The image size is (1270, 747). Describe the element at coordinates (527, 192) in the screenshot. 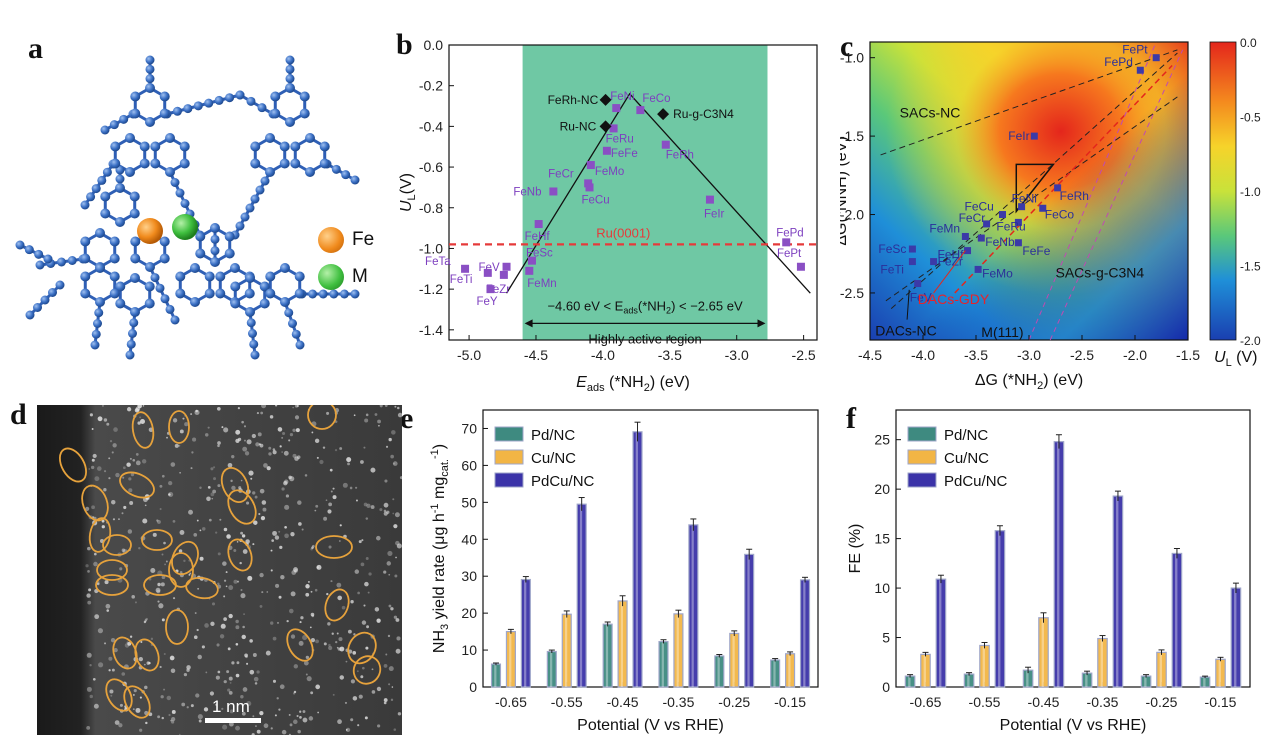

I see `data-point-label: FeNb` at that location.